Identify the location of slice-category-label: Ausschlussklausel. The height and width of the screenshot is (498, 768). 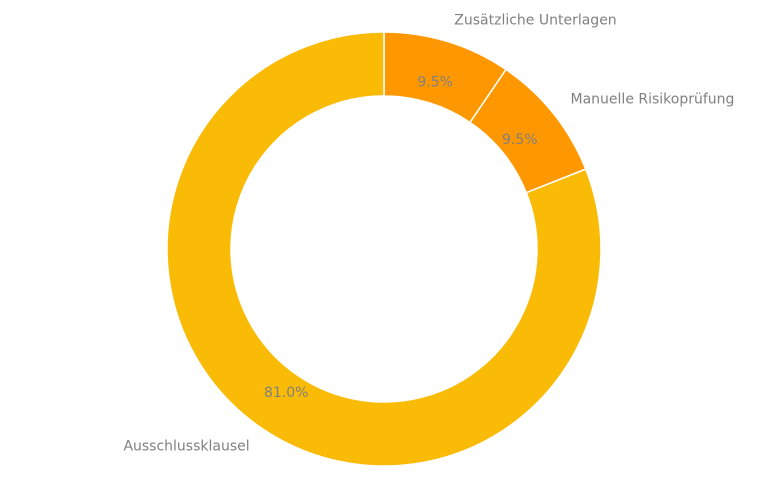
(186, 447).